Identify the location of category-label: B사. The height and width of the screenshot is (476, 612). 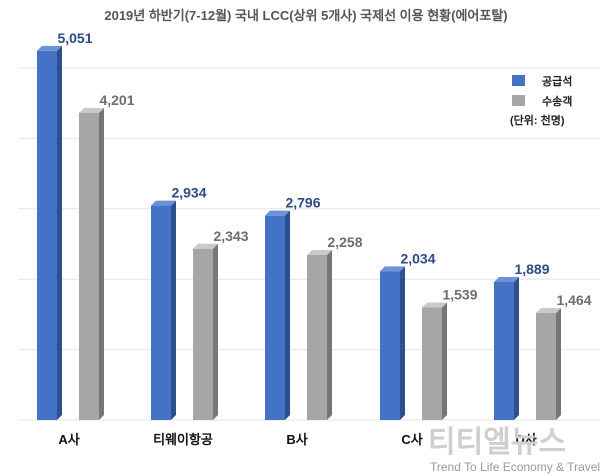
(296, 439).